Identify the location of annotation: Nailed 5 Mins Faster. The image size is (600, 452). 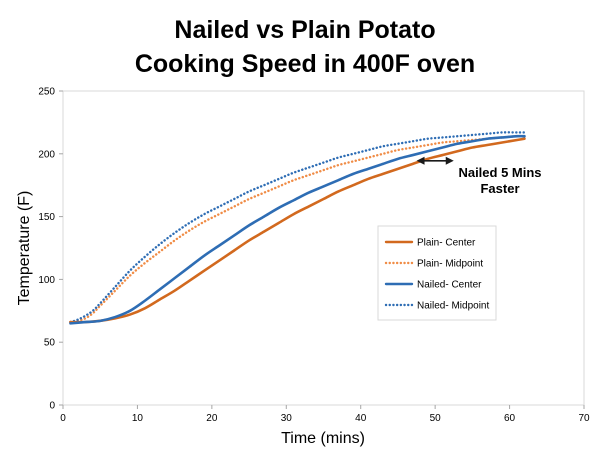
(479, 176).